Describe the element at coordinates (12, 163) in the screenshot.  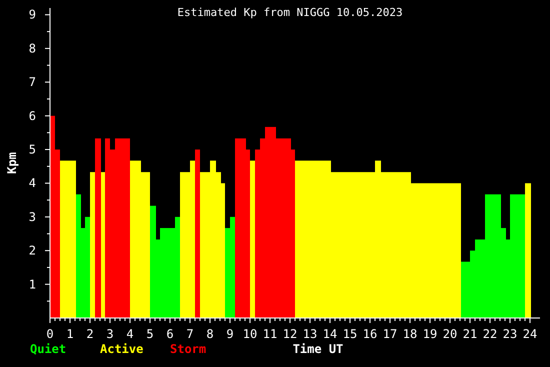
I see `y-axis-title: Kpm` at that location.